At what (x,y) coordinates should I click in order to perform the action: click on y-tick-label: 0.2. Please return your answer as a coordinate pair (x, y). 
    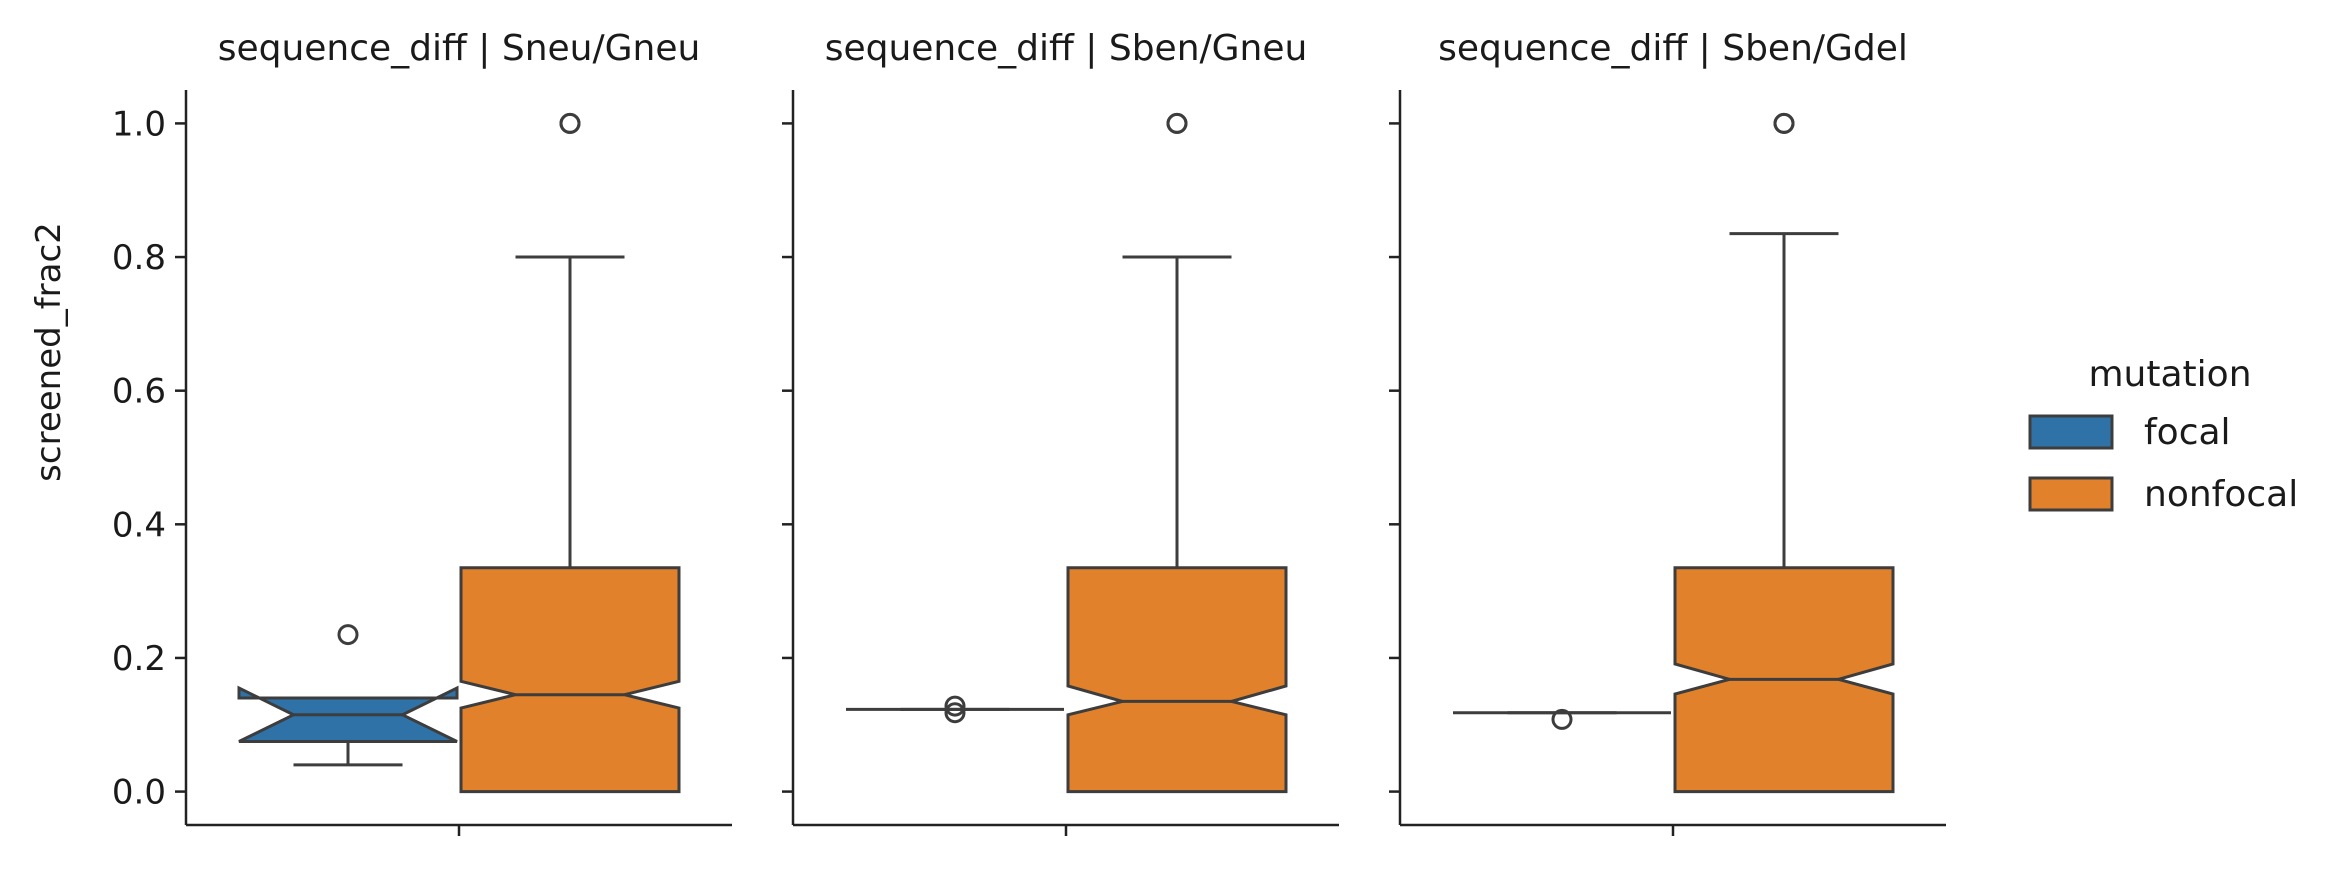
    Looking at the image, I should click on (139, 659).